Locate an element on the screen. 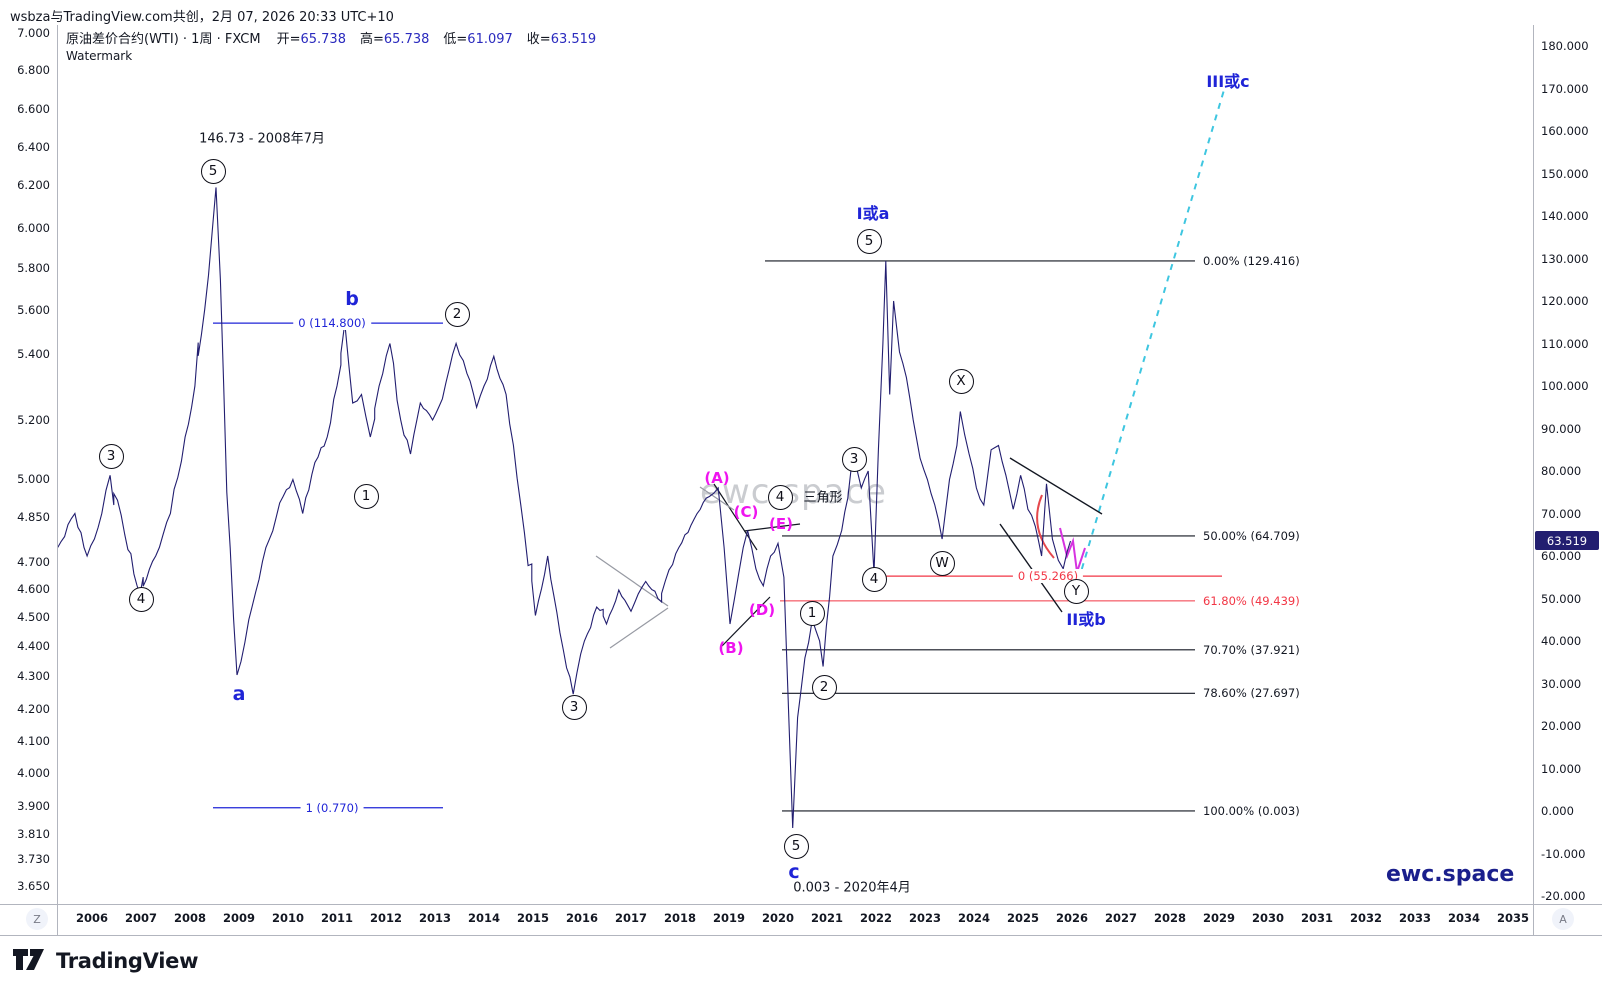  x-axis-year-label: 2007 is located at coordinates (140, 918).